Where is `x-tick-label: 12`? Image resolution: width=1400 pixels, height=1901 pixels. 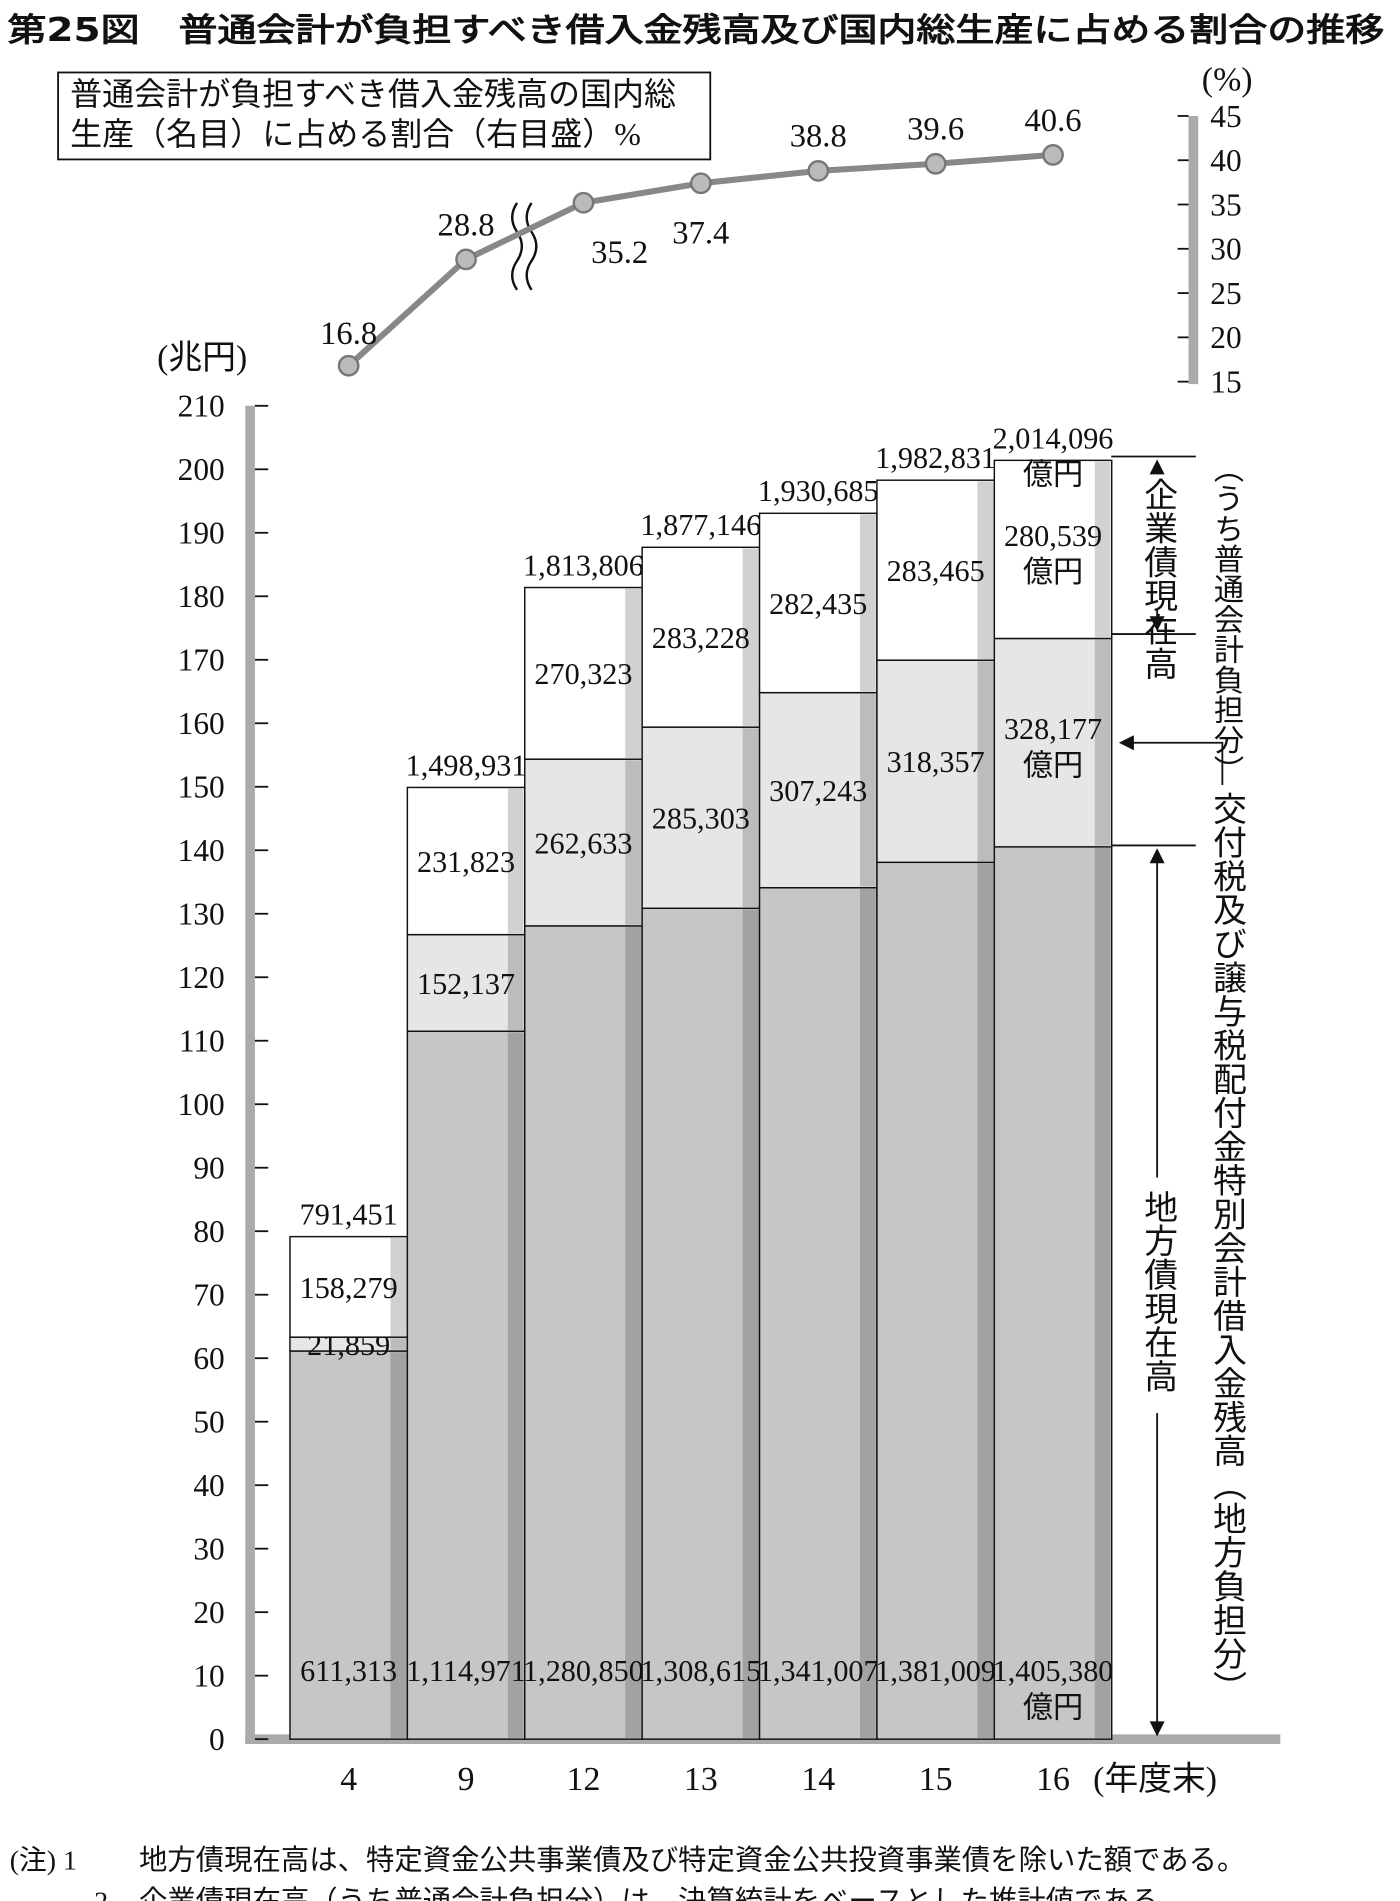
x-tick-label: 12 is located at coordinates (584, 1779).